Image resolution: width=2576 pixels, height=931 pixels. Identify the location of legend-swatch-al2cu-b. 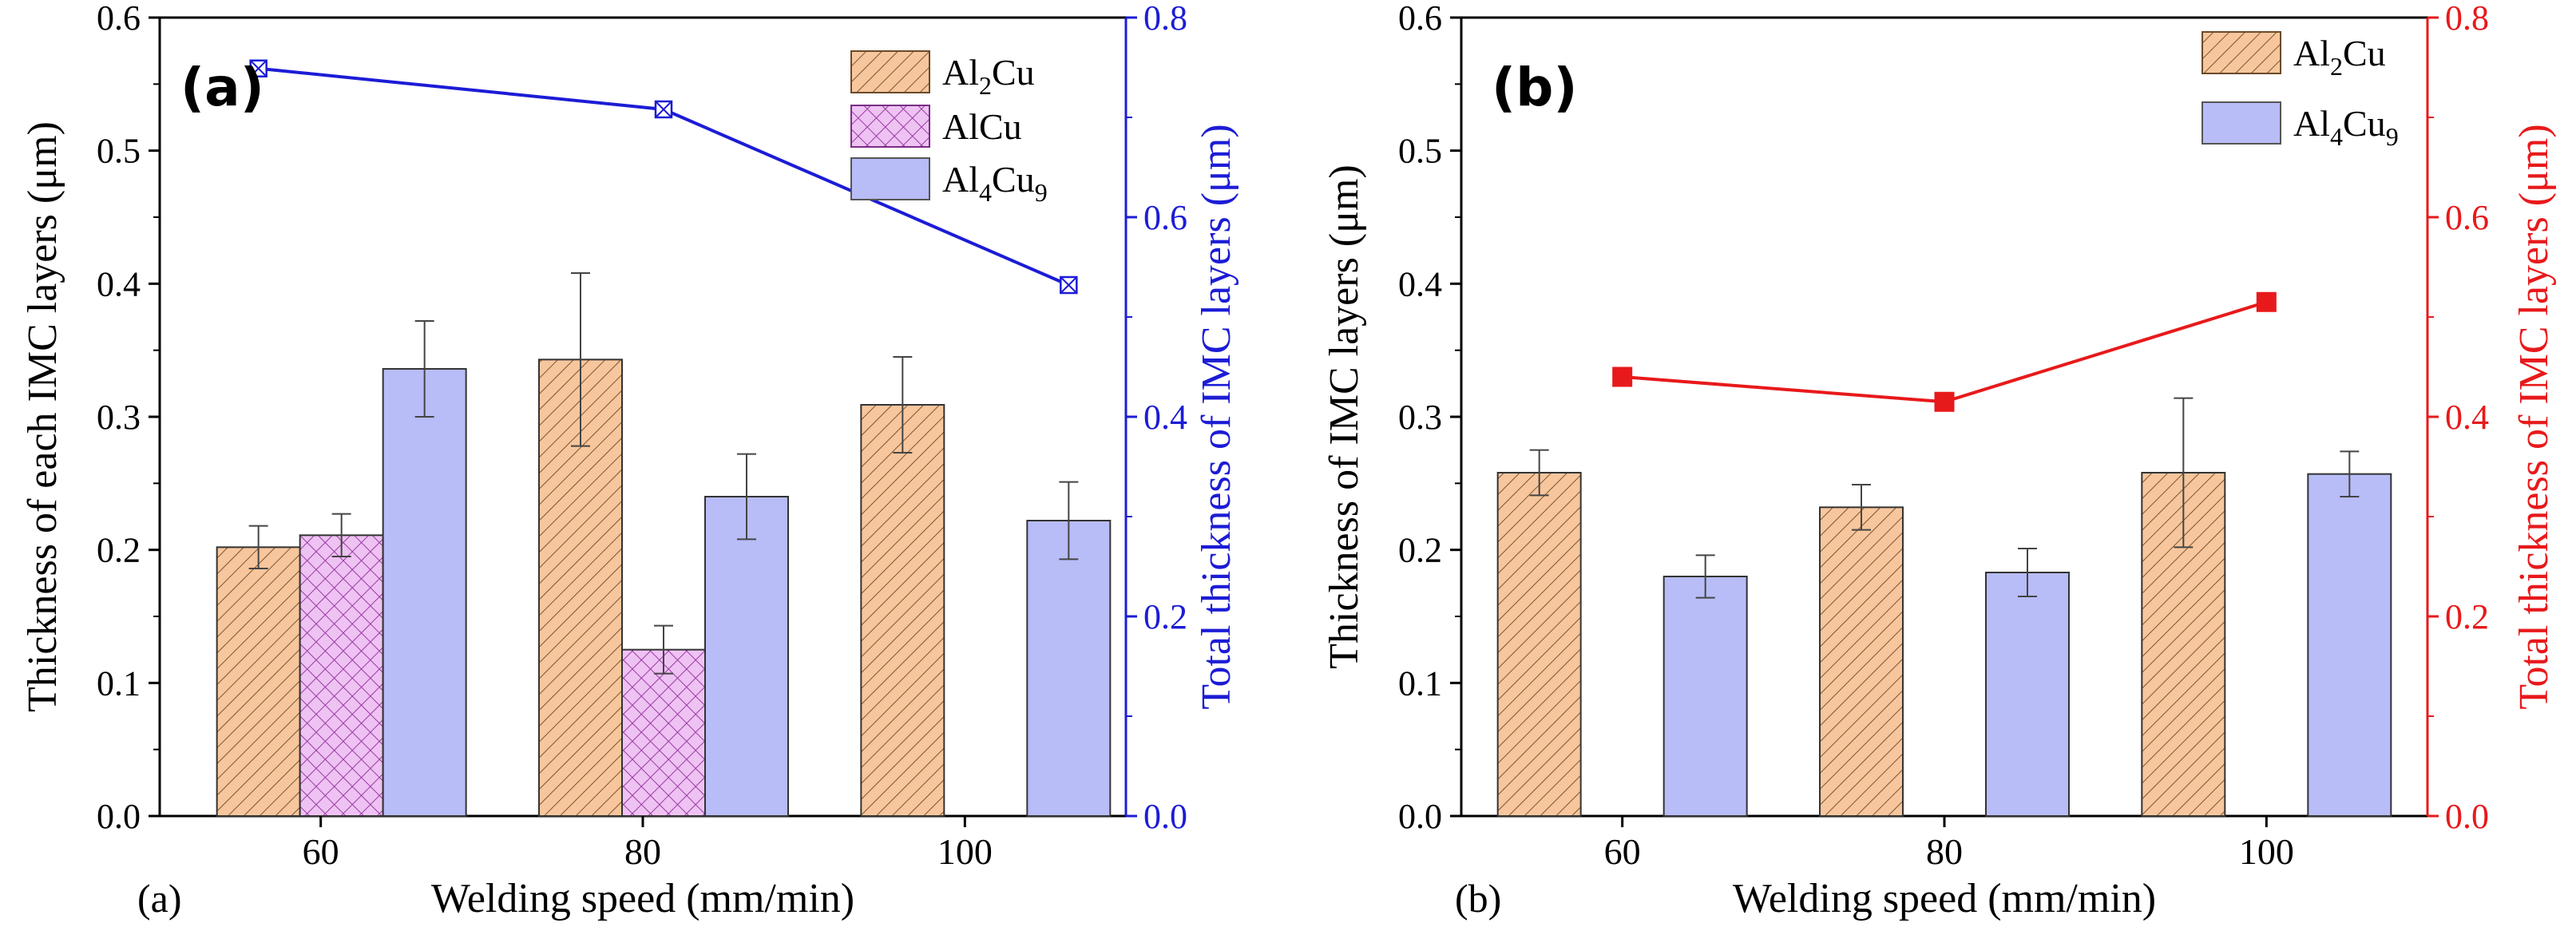
(2241, 52).